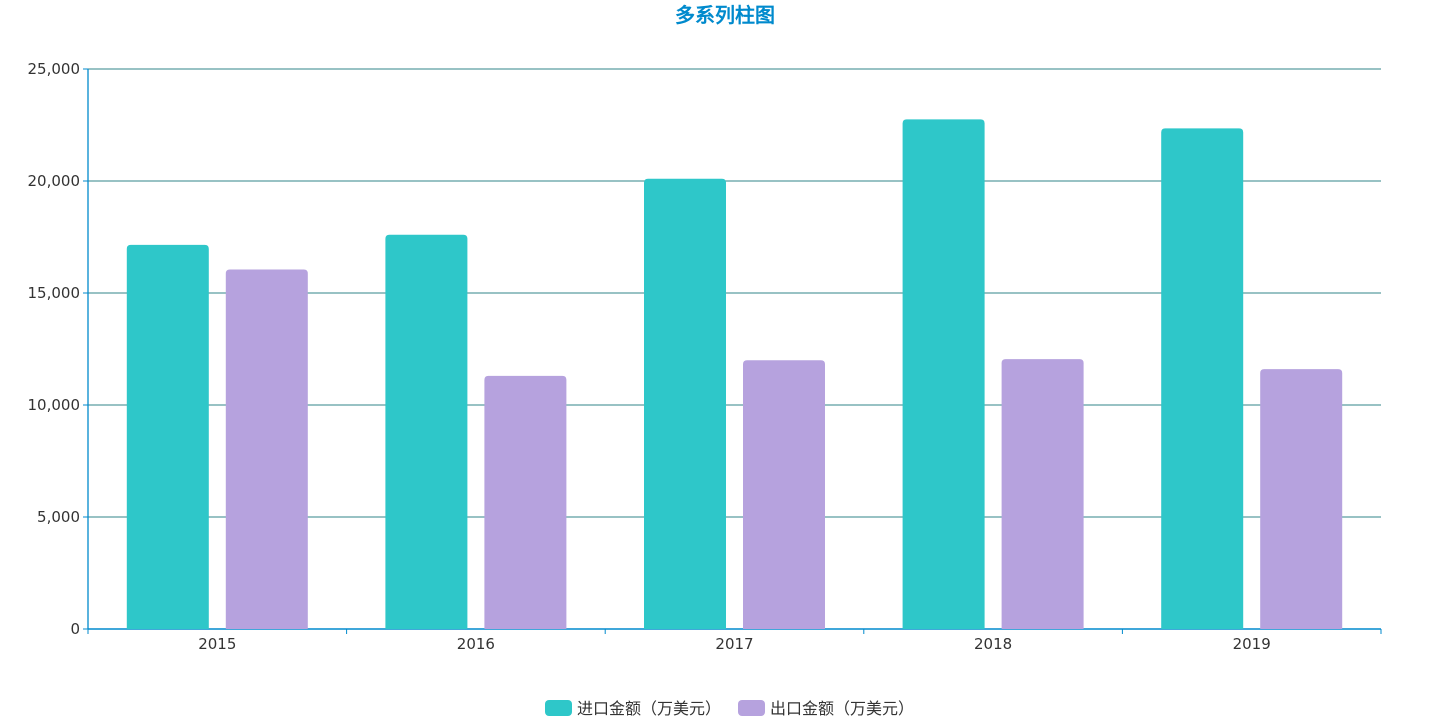 This screenshot has width=1450, height=727. I want to click on legend-label: 出口金额（万美元）, so click(842, 708).